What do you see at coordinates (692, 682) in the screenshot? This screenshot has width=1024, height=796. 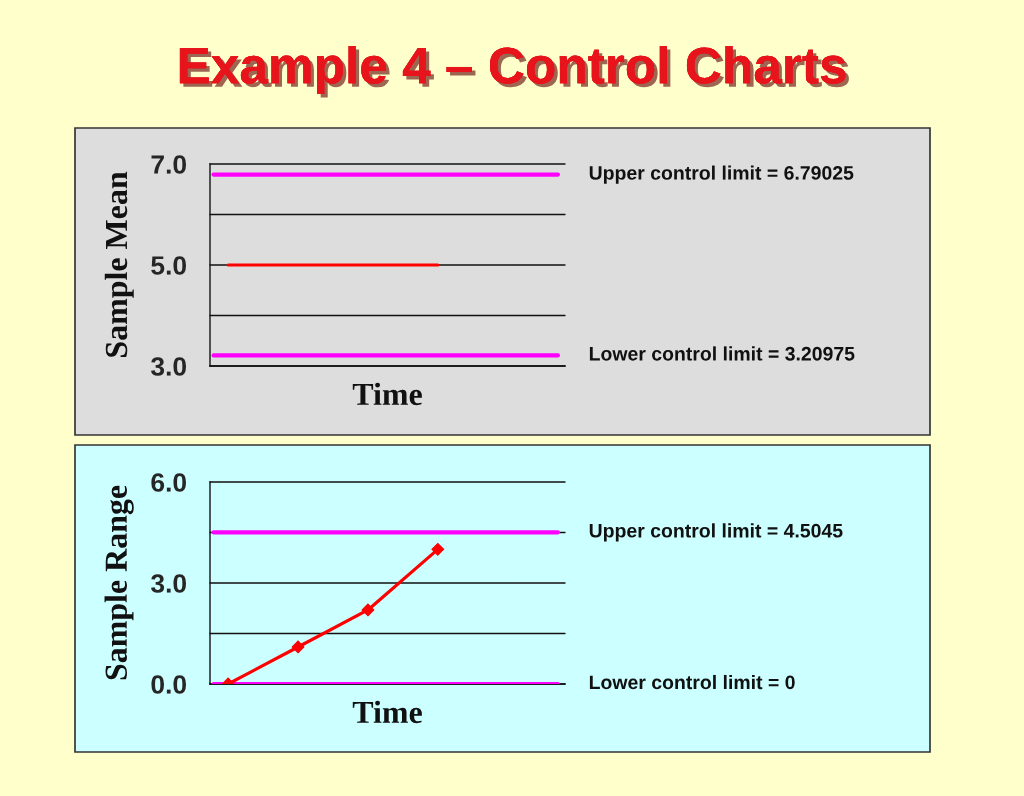 I see `ref-line-label: Lower control limit = 0` at bounding box center [692, 682].